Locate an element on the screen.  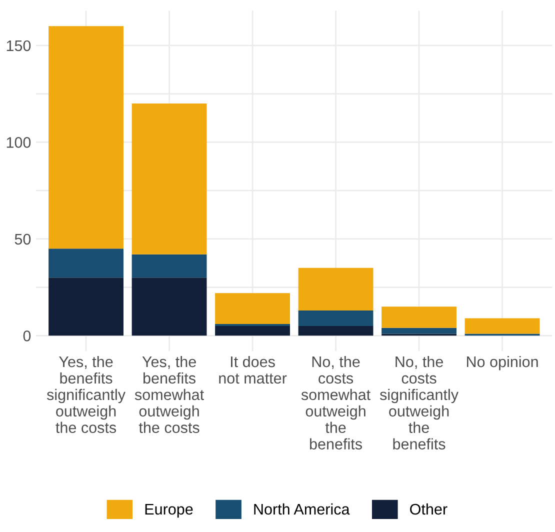
x-tick-label: It does not matter is located at coordinates (253, 370).